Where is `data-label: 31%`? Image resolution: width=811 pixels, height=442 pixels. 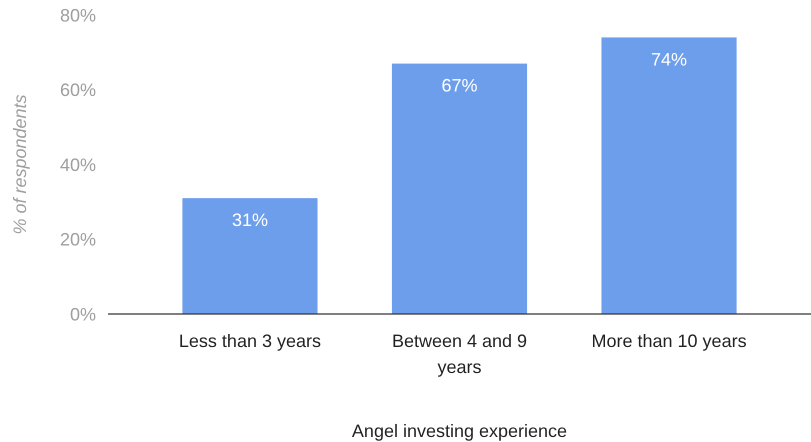
data-label: 31% is located at coordinates (250, 220).